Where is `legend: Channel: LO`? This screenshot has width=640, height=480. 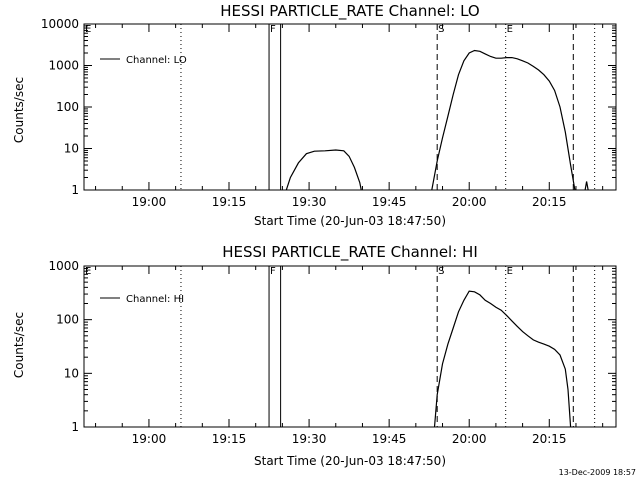
legend: Channel: LO is located at coordinates (143, 60).